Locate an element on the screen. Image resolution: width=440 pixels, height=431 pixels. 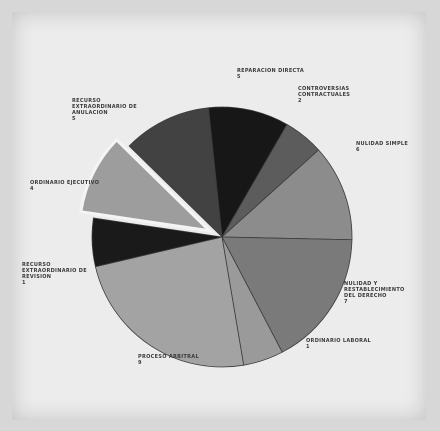
slice-label-text: Recurso extraordinario de anulacion is located at coordinates (104, 107).